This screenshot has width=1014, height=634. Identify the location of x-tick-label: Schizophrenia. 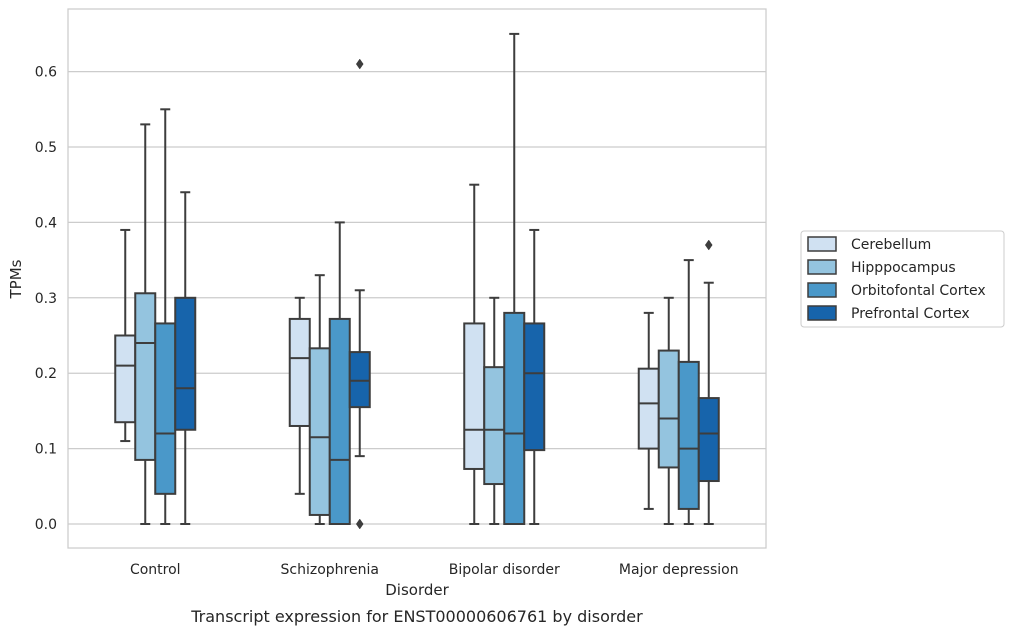
(330, 570).